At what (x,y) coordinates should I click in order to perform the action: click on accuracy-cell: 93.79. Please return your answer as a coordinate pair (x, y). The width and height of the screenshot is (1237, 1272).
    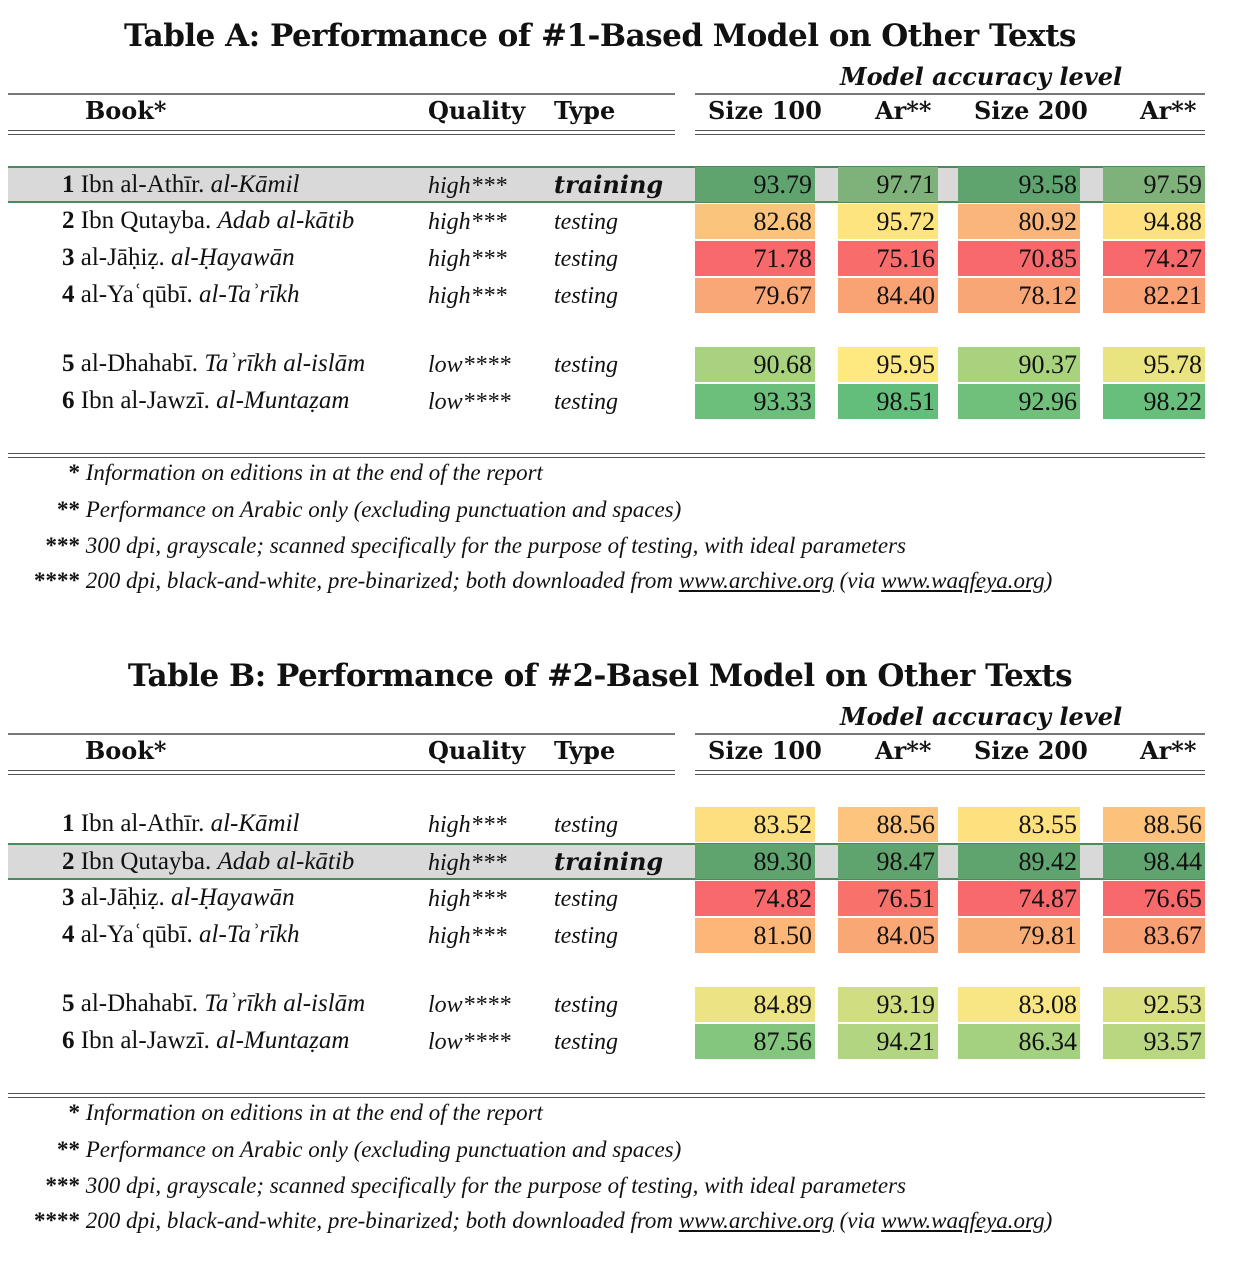
    Looking at the image, I should click on (755, 184).